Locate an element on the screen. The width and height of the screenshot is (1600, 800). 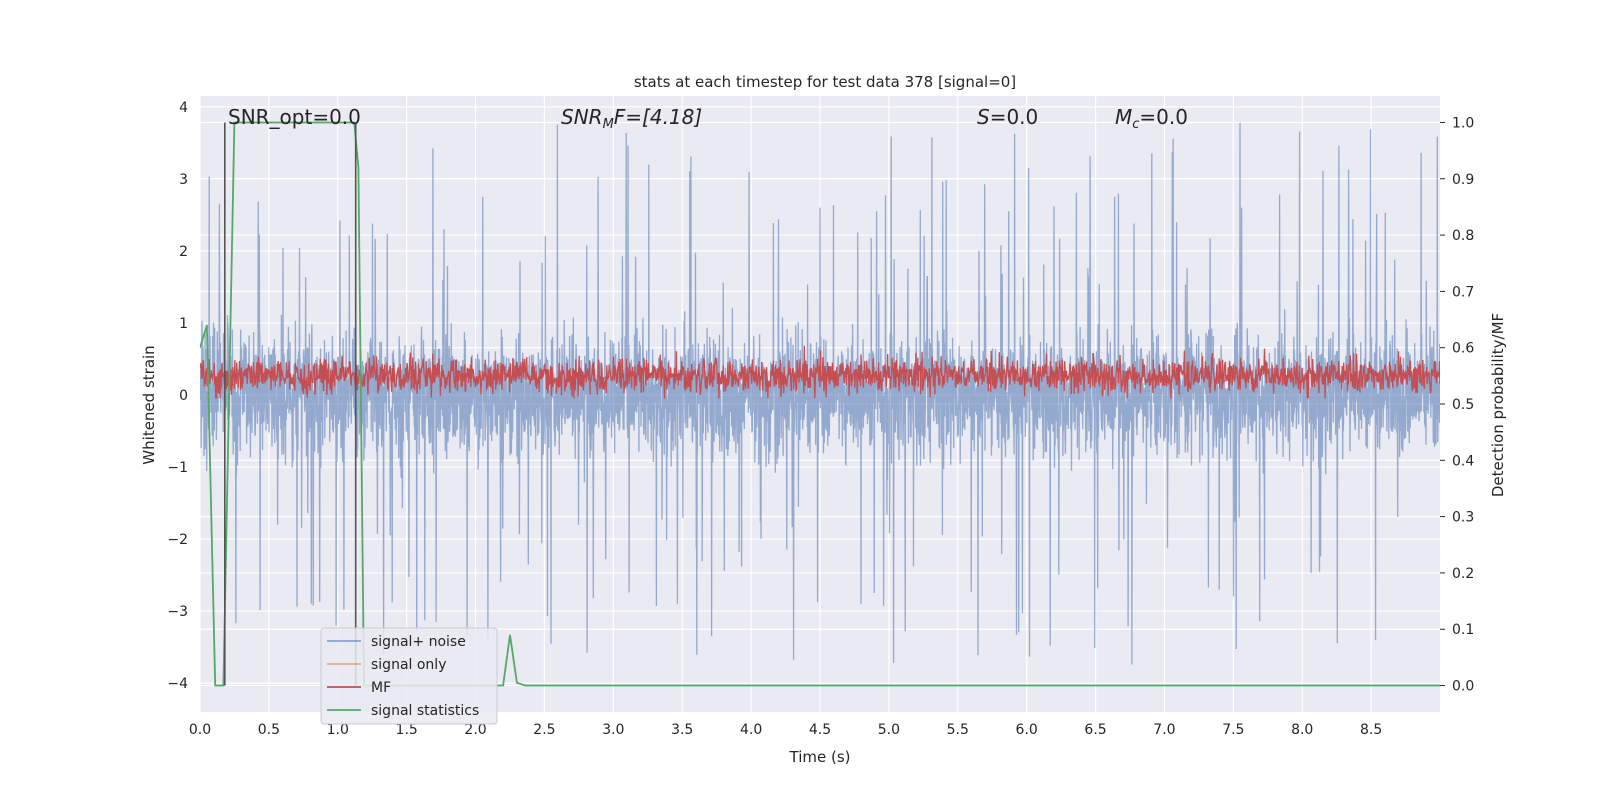
vertical-markers is located at coordinates (290, 404).